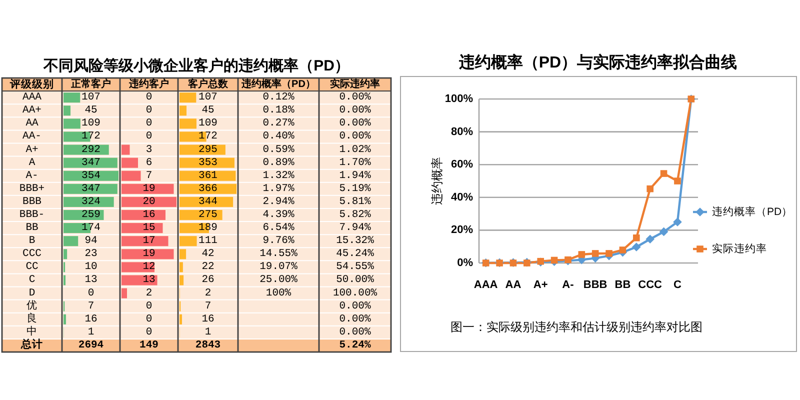  I want to click on cell-label: 22, so click(208, 267).